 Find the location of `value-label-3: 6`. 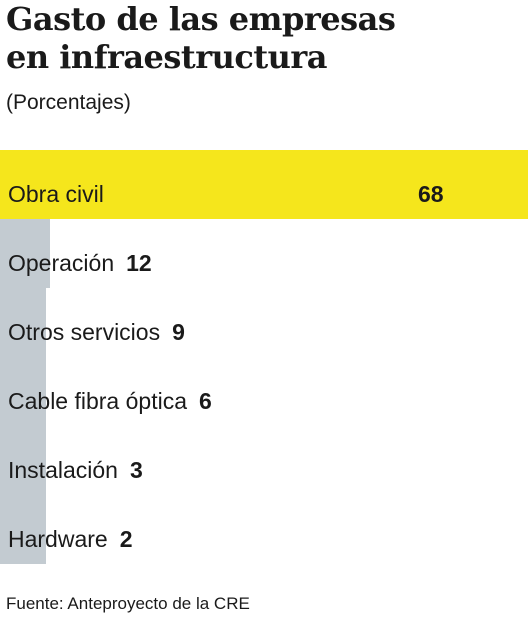

value-label-3: 6 is located at coordinates (205, 401).